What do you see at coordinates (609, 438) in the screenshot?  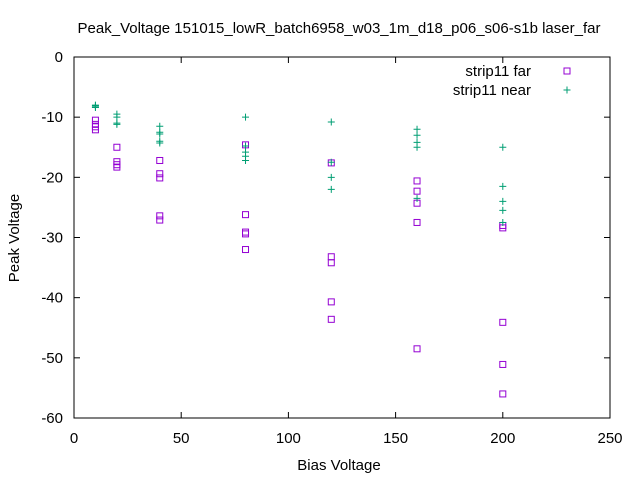 I see `x-tick-label: 250` at bounding box center [609, 438].